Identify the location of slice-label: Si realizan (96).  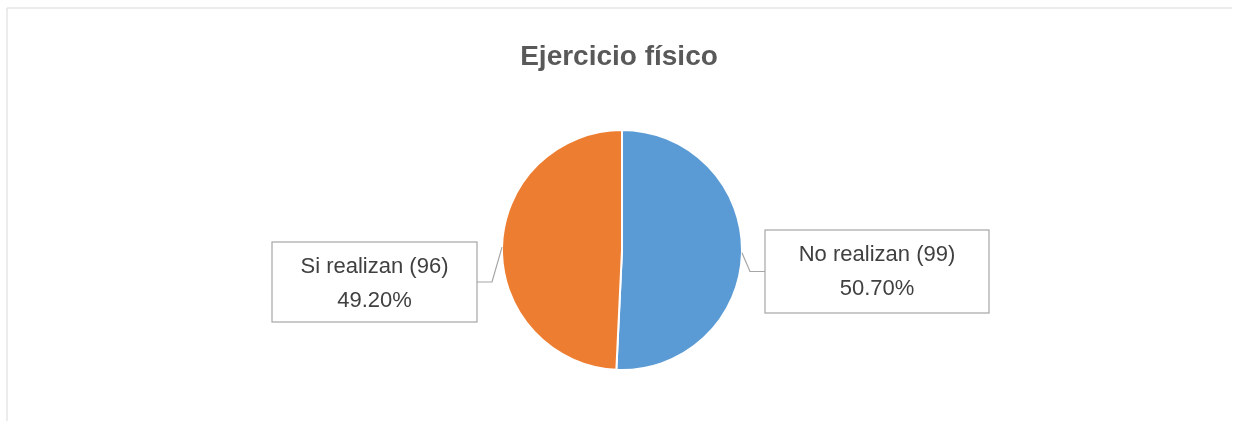
(374, 265).